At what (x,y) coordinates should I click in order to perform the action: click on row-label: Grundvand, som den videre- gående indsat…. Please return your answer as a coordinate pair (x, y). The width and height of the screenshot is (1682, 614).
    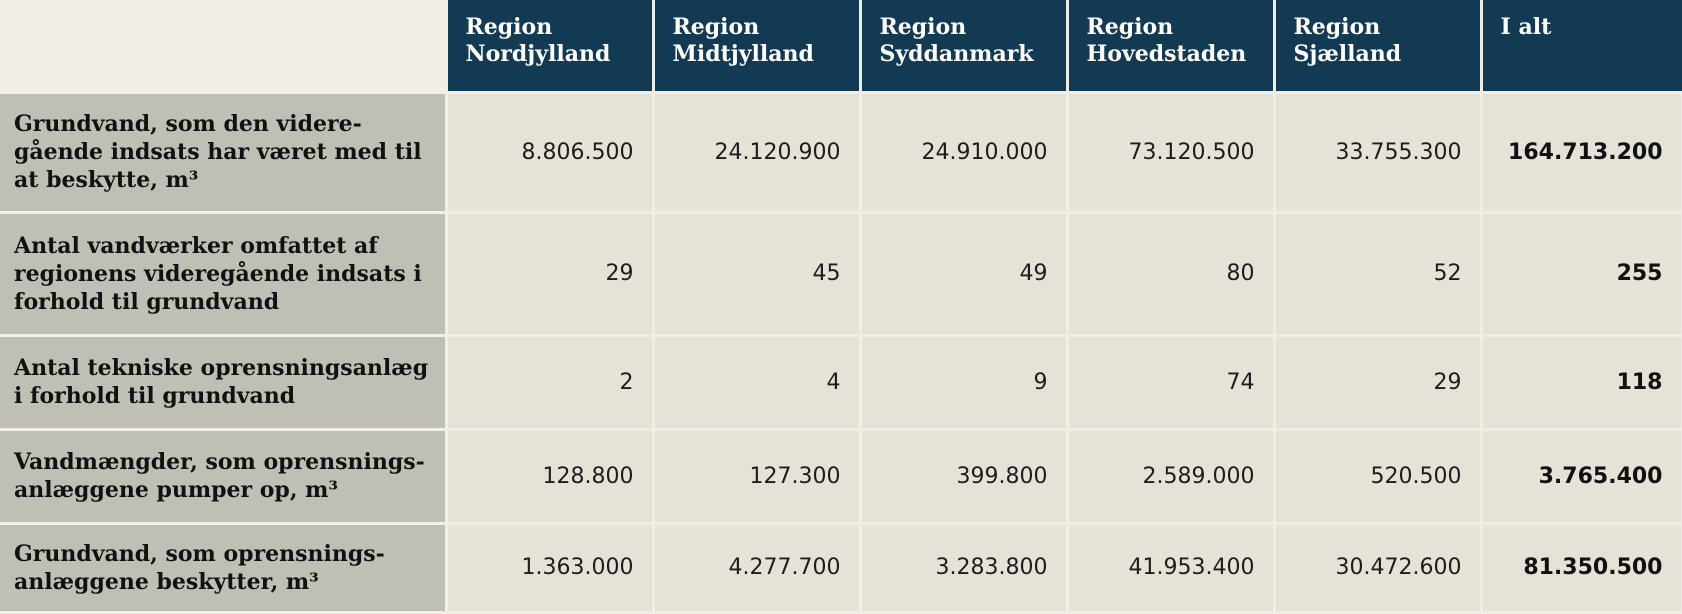
    Looking at the image, I should click on (224, 153).